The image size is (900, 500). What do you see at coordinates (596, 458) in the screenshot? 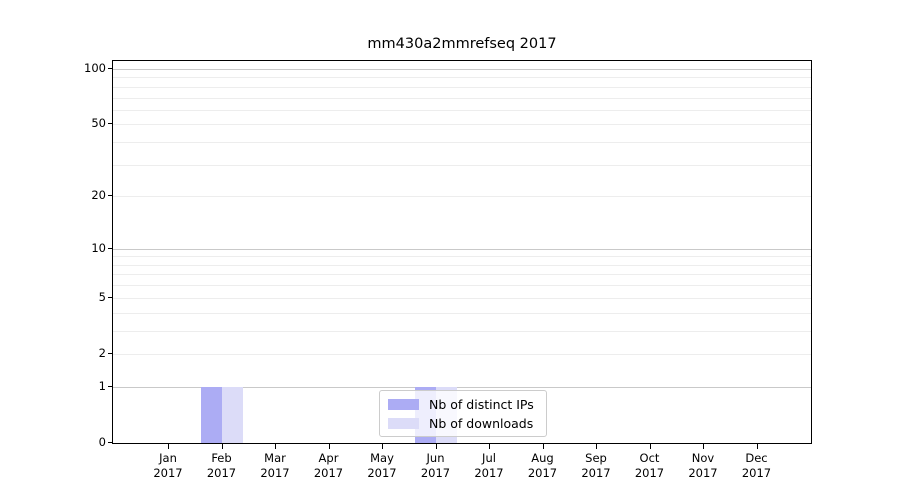
I see `x-tick-month: Sep` at bounding box center [596, 458].